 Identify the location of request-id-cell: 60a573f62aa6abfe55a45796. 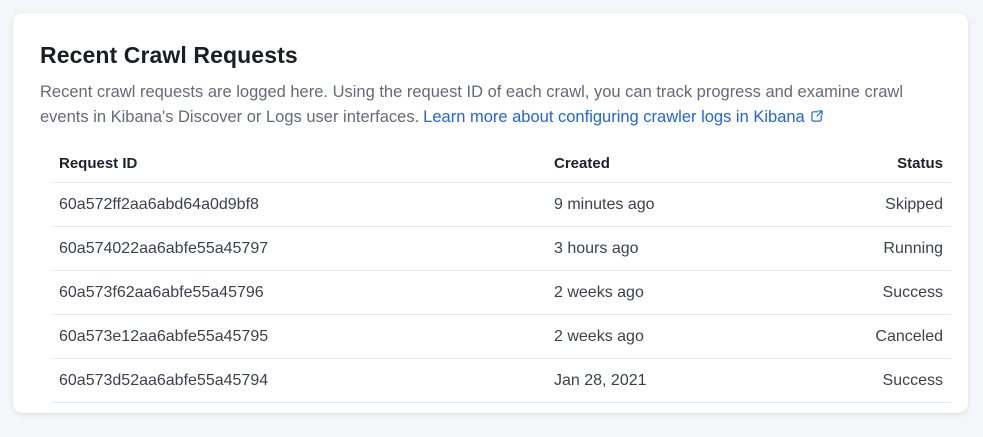
(298, 292).